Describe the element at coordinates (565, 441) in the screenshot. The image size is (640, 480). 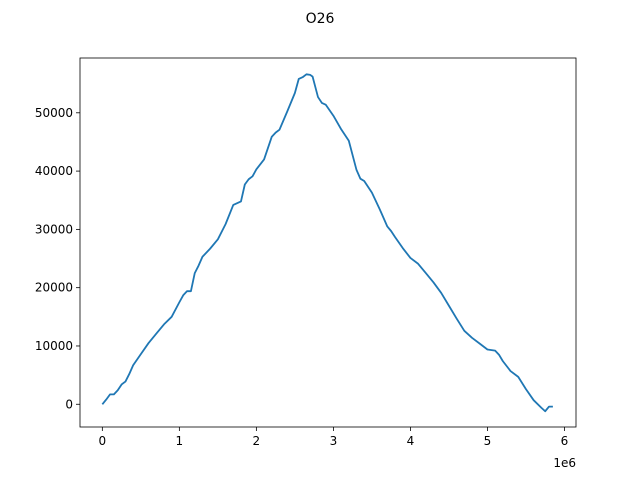
I see `x-tick-label: 6` at that location.